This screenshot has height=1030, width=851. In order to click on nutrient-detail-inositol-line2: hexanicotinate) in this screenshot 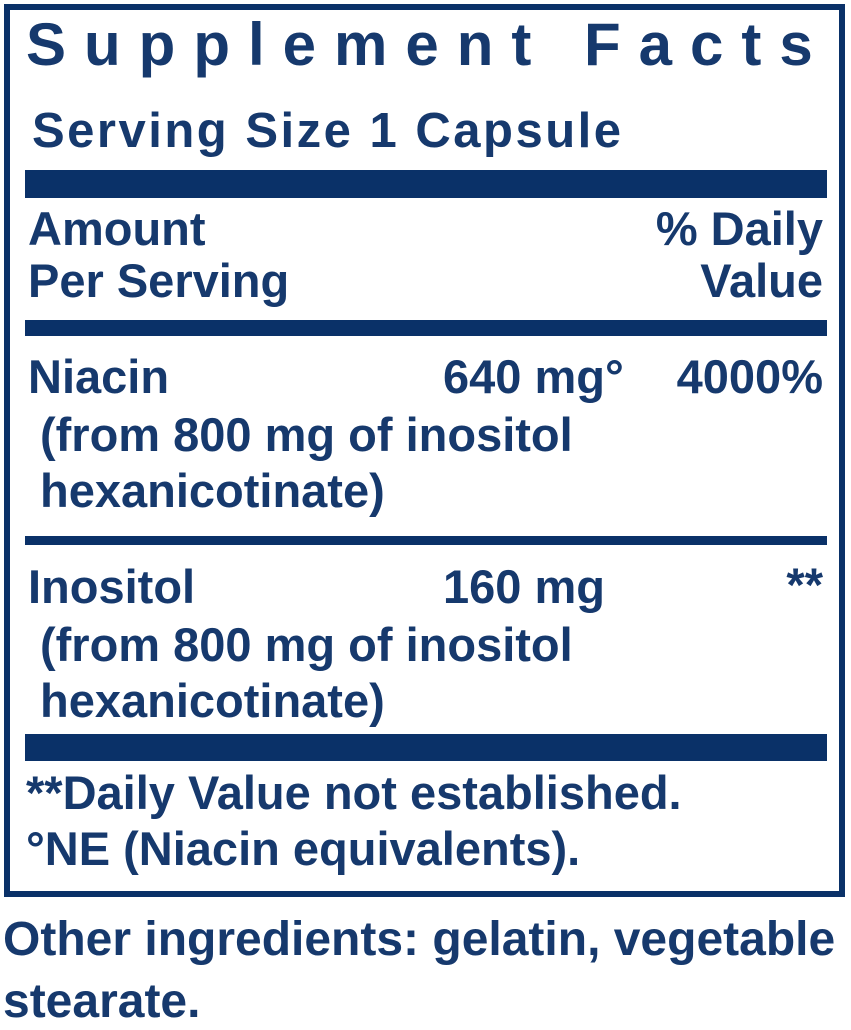, I will do `click(212, 700)`.